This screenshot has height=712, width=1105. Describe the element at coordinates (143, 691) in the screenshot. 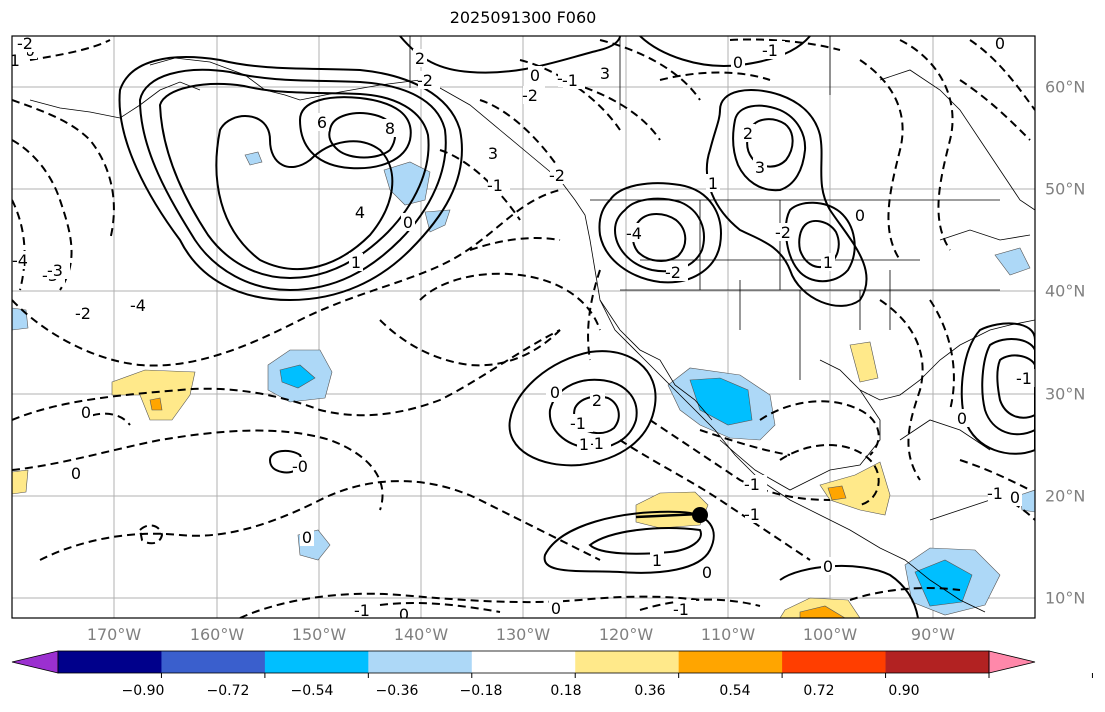

I see `colorbar-tick-label: −0.90` at that location.